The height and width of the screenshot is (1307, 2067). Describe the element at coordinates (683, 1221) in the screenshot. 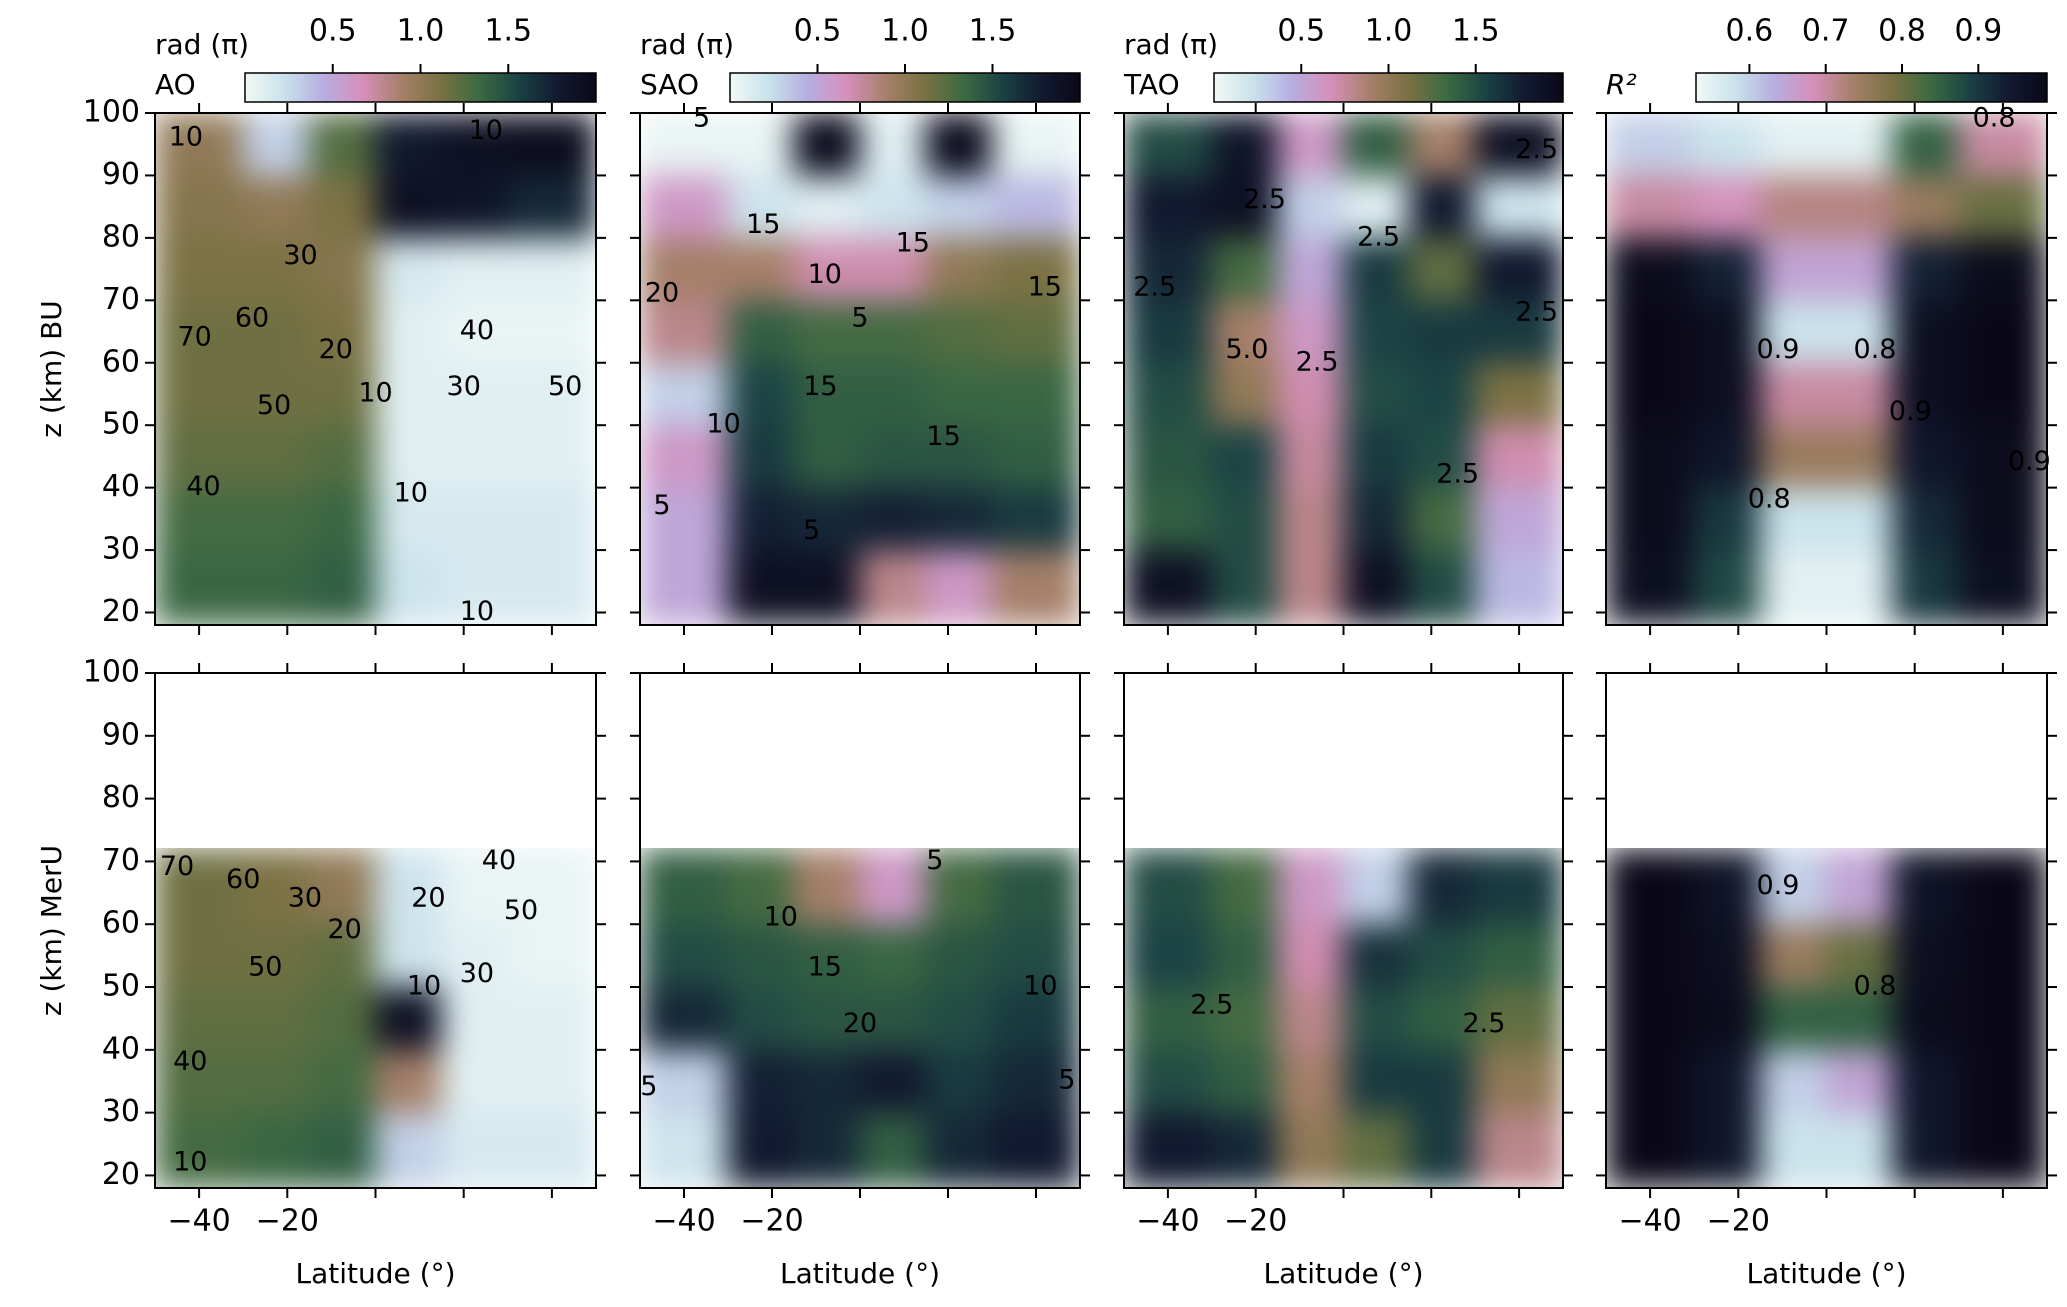

I see `x-tick-label: −40` at that location.